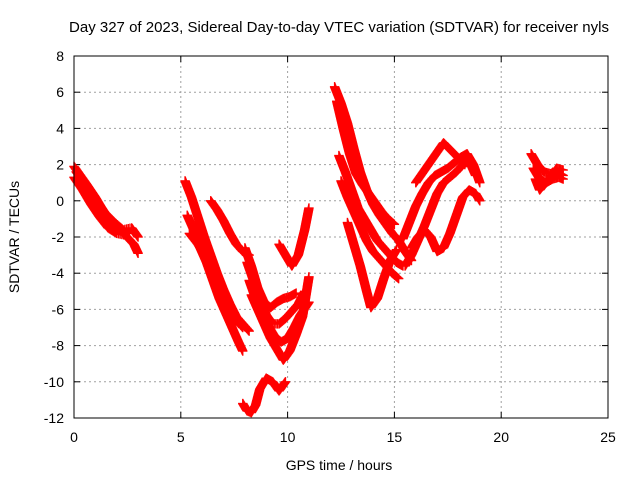  Describe the element at coordinates (501, 437) in the screenshot. I see `x-tick-label: 20` at that location.